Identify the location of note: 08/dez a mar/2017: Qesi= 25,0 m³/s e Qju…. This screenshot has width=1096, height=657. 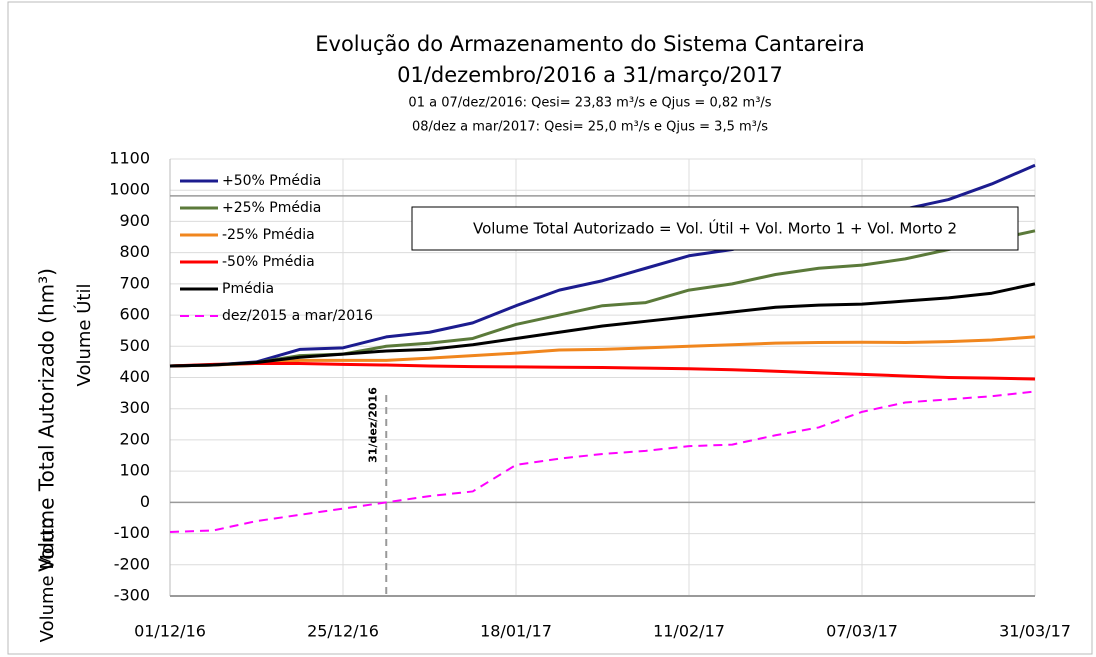
(590, 127).